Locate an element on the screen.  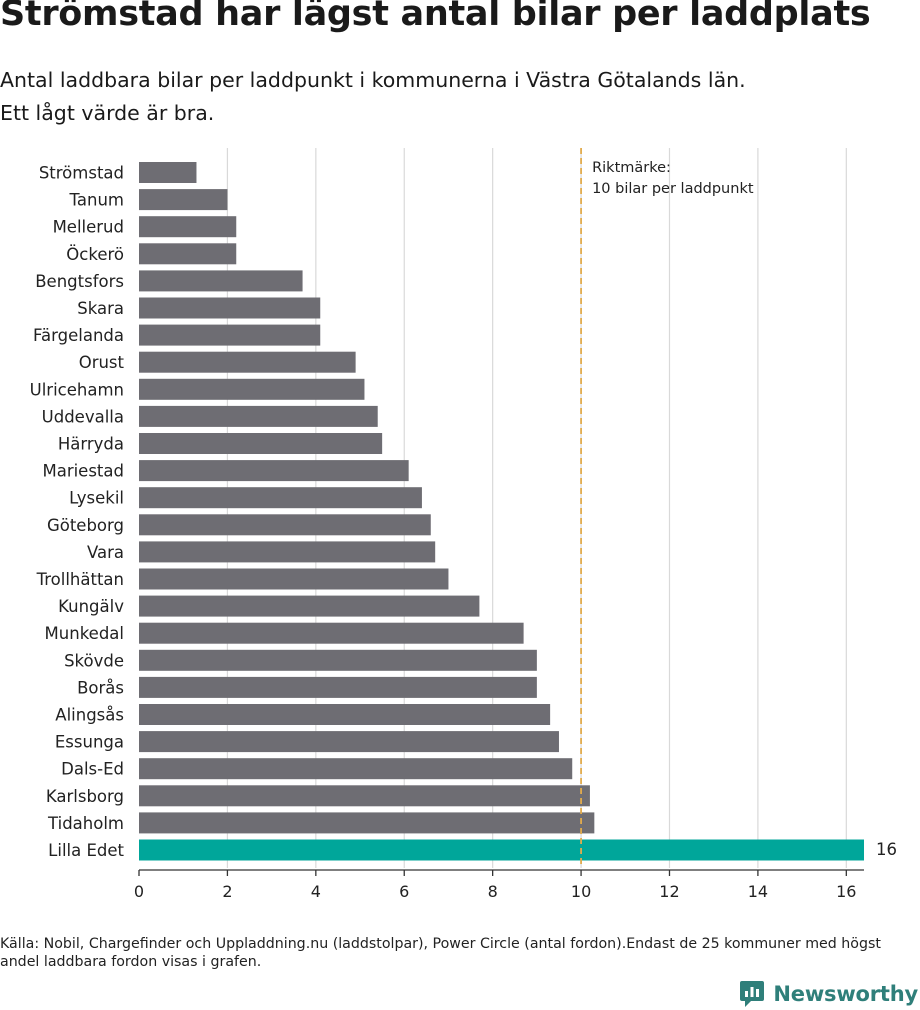
category-label: Tanum is located at coordinates (96, 200).